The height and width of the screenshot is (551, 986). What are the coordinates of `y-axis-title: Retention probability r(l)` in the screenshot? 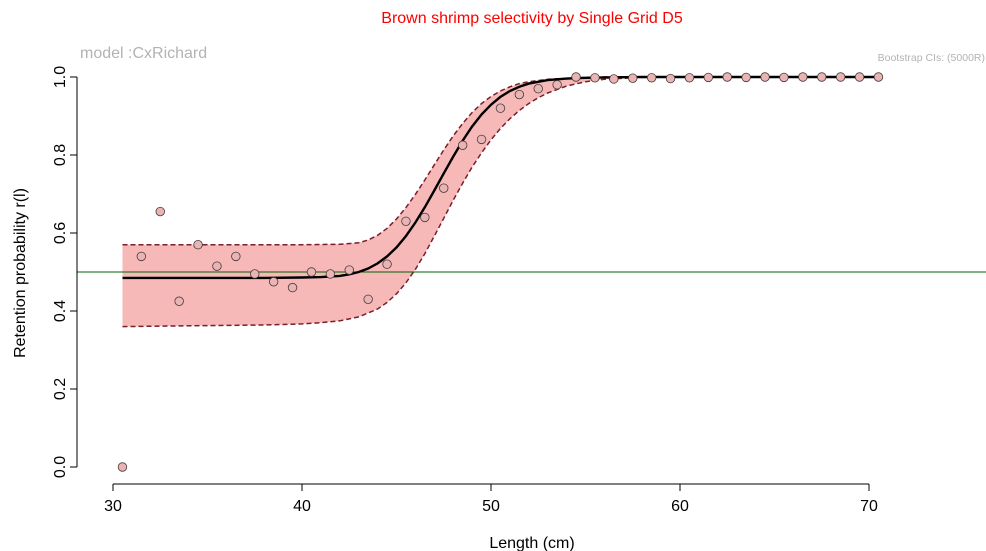 It's located at (20, 273).